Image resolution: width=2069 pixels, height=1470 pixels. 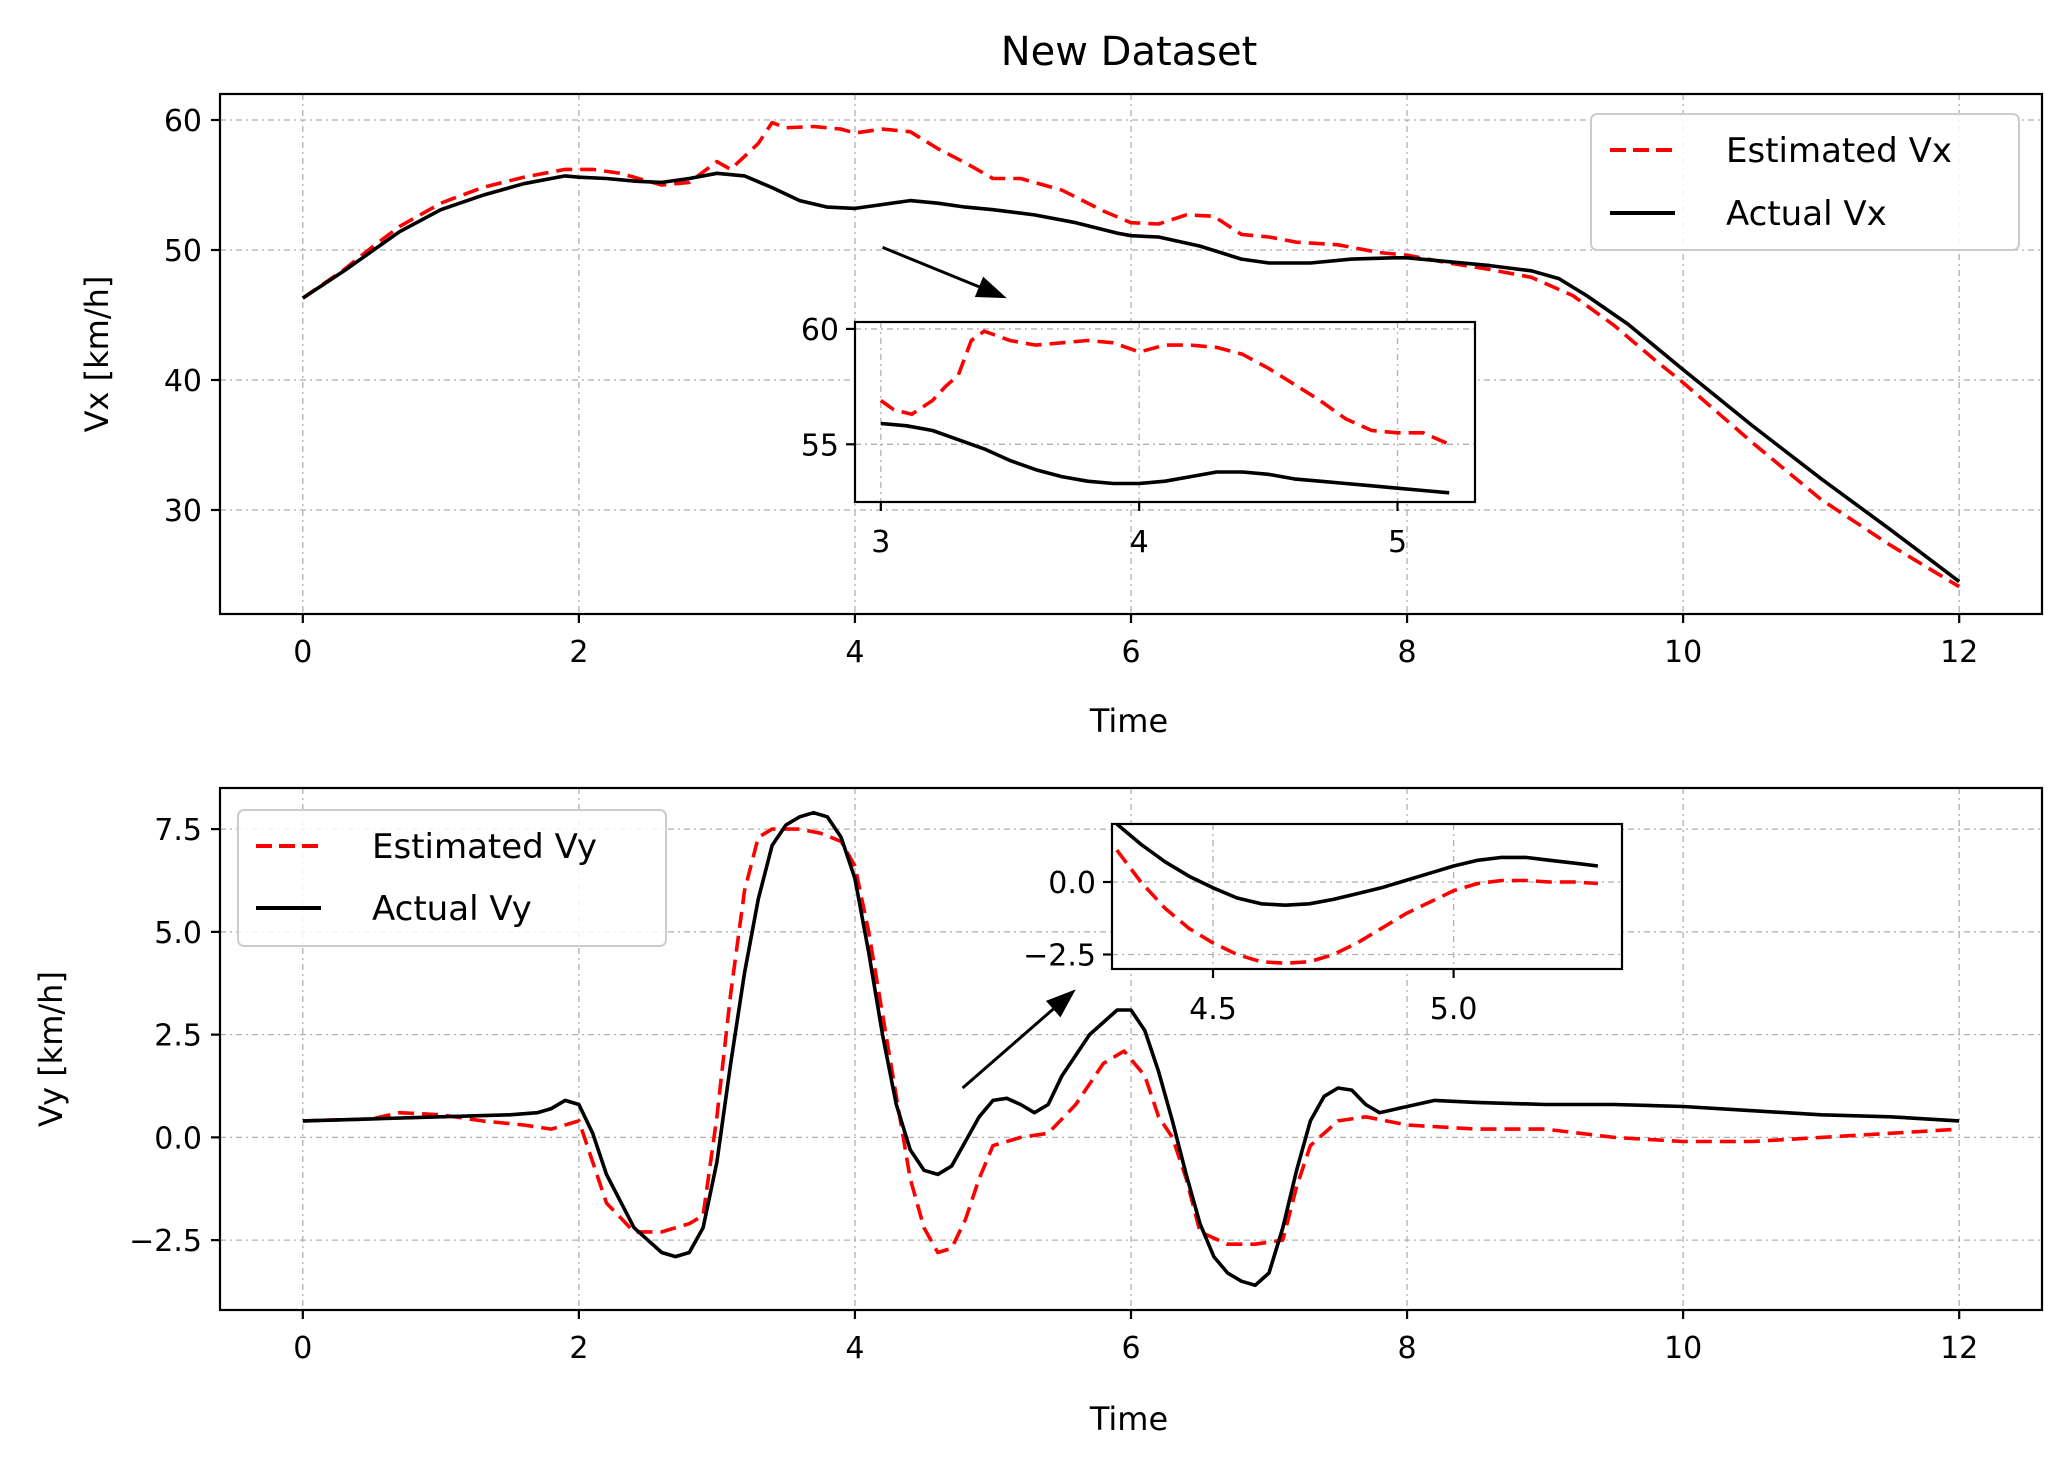 I want to click on vx-inset-y-tick-label: 55, so click(x=820, y=445).